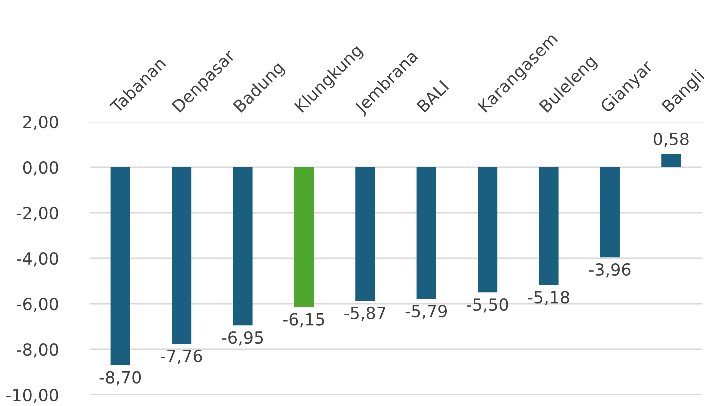 The width and height of the screenshot is (713, 406). Describe the element at coordinates (426, 312) in the screenshot. I see `data-label: -5,79` at that location.